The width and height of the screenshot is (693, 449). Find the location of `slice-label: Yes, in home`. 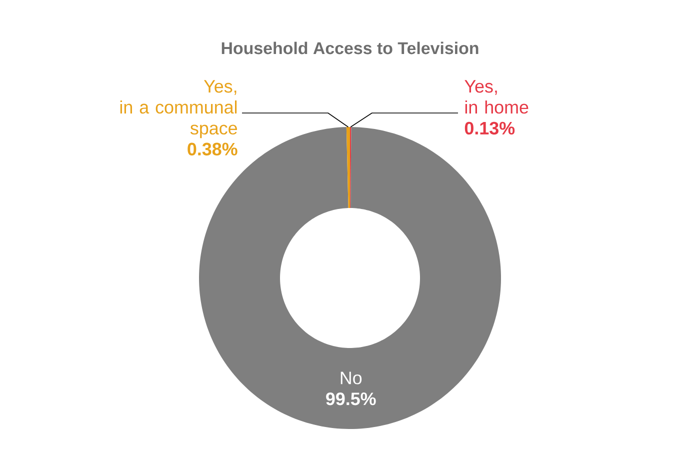

slice-label: Yes, in home is located at coordinates (496, 97).